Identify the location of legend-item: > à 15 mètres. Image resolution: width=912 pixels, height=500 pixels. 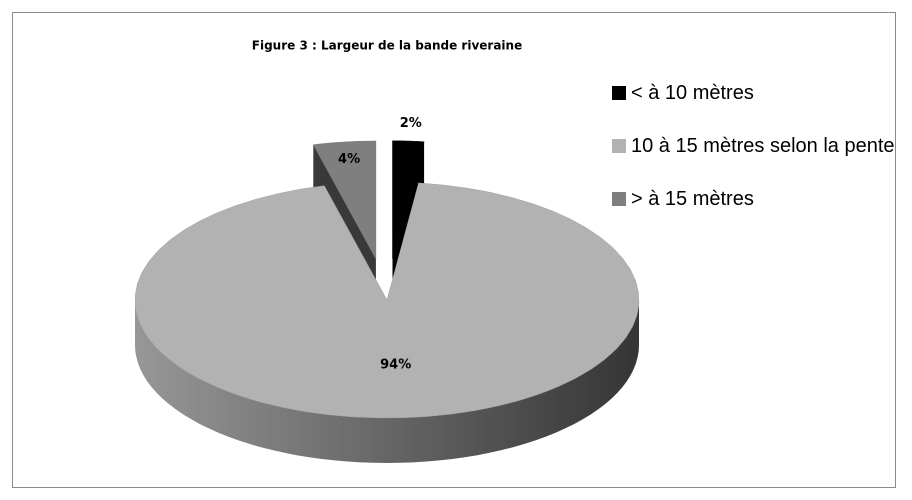
(757, 199).